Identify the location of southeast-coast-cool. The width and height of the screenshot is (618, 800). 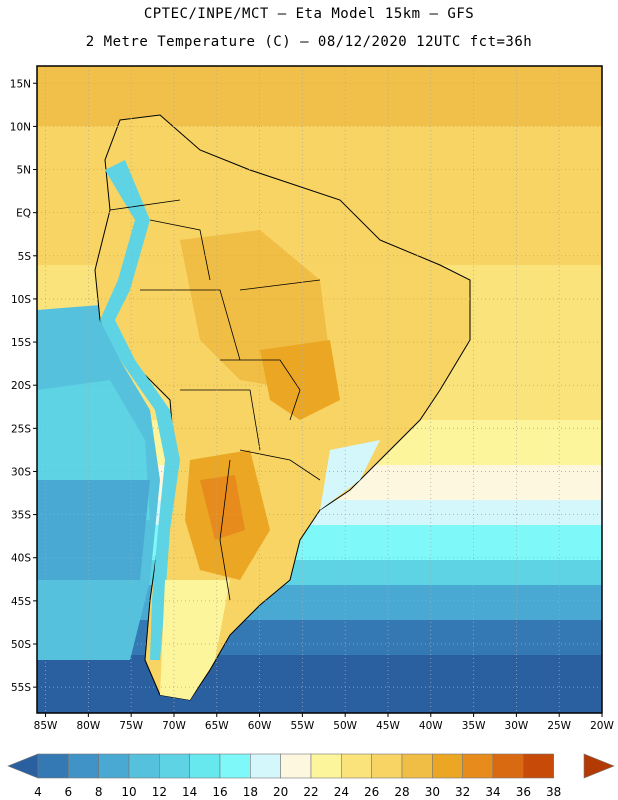
(350, 475).